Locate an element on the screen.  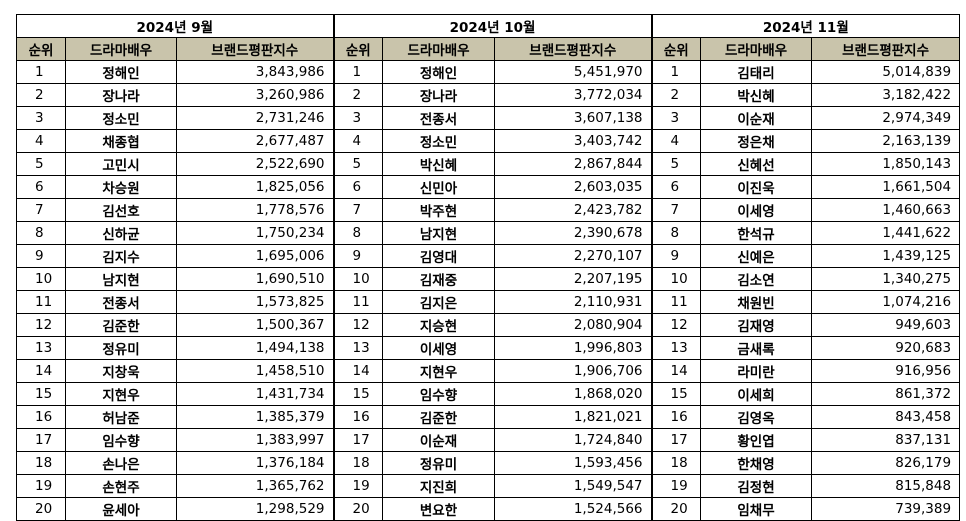
brand-index-cell: 1,441,622 is located at coordinates (886, 233).